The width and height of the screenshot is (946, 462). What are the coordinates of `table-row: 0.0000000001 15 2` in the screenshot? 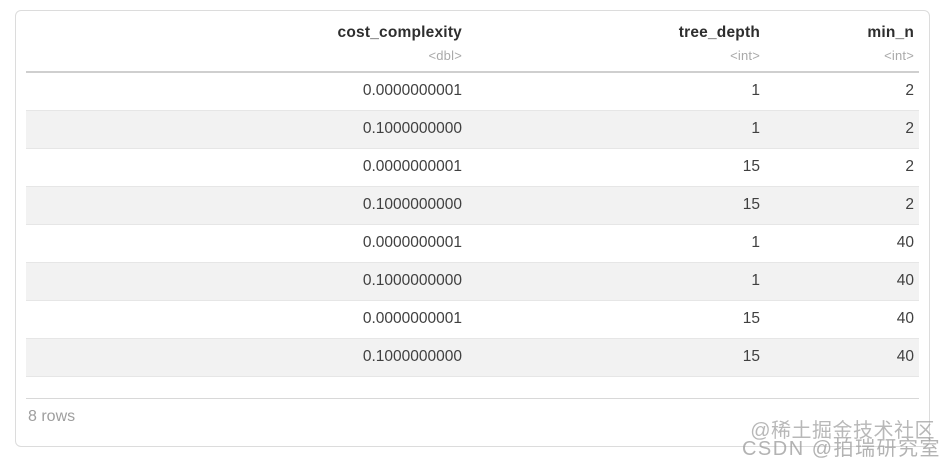 It's located at (472, 167).